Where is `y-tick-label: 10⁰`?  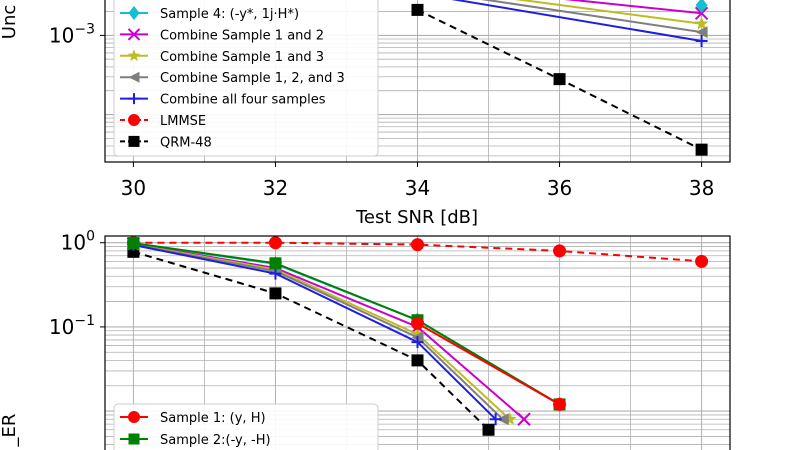 y-tick-label: 10⁰ is located at coordinates (78, 242).